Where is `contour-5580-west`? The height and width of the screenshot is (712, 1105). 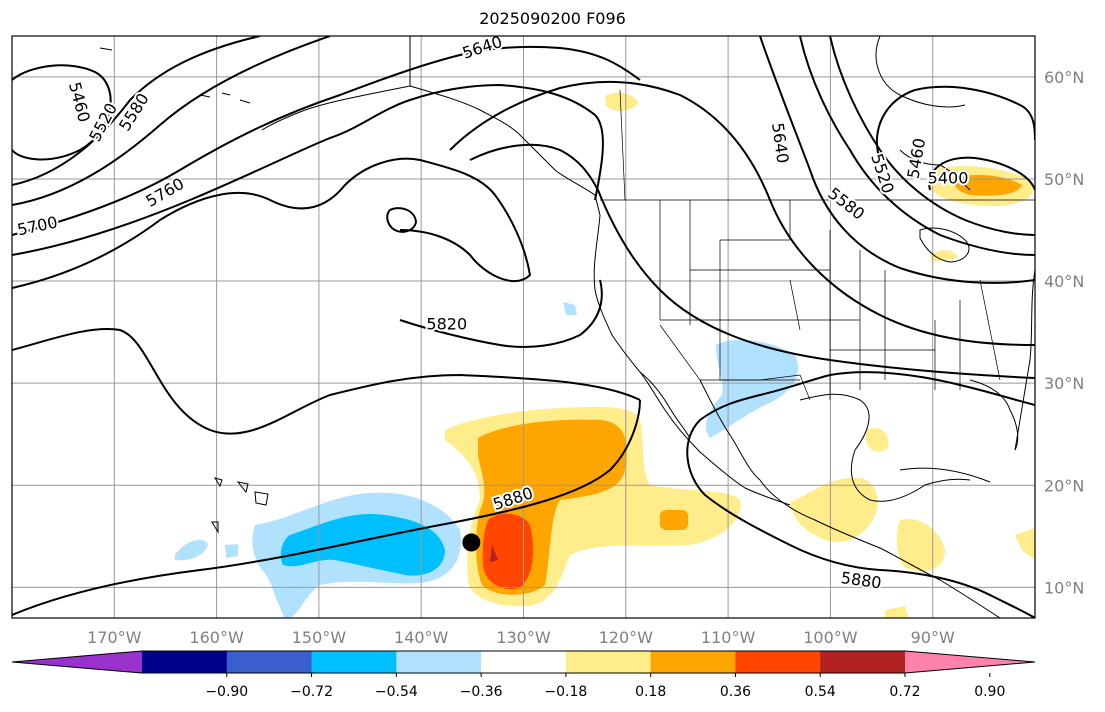
contour-5580-west is located at coordinates (171, 121).